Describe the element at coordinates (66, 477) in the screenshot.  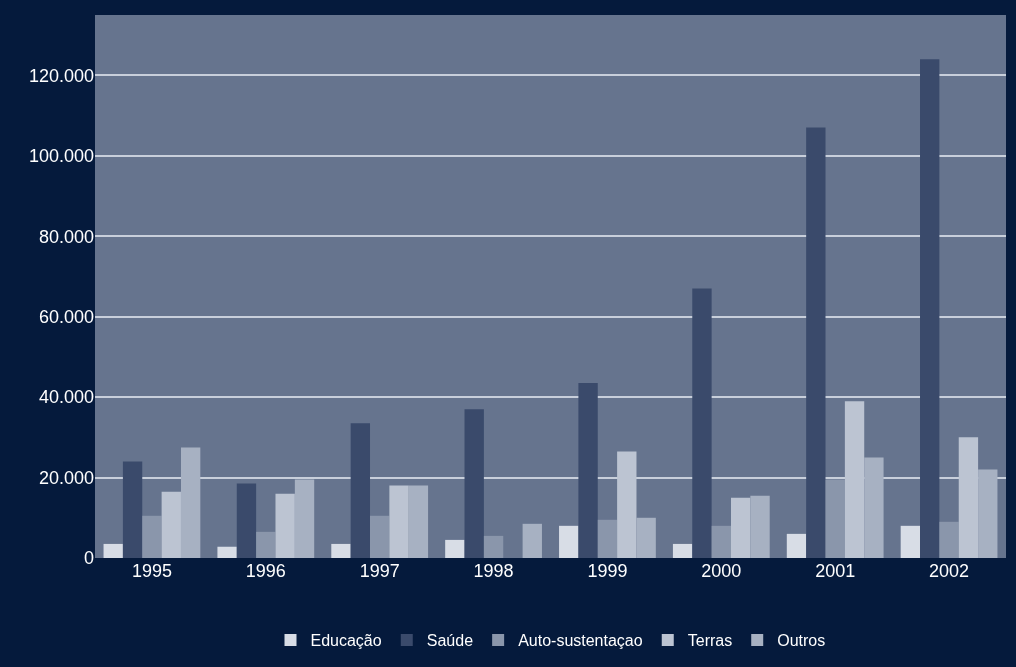
I see `y-tick-label: 20.000` at that location.